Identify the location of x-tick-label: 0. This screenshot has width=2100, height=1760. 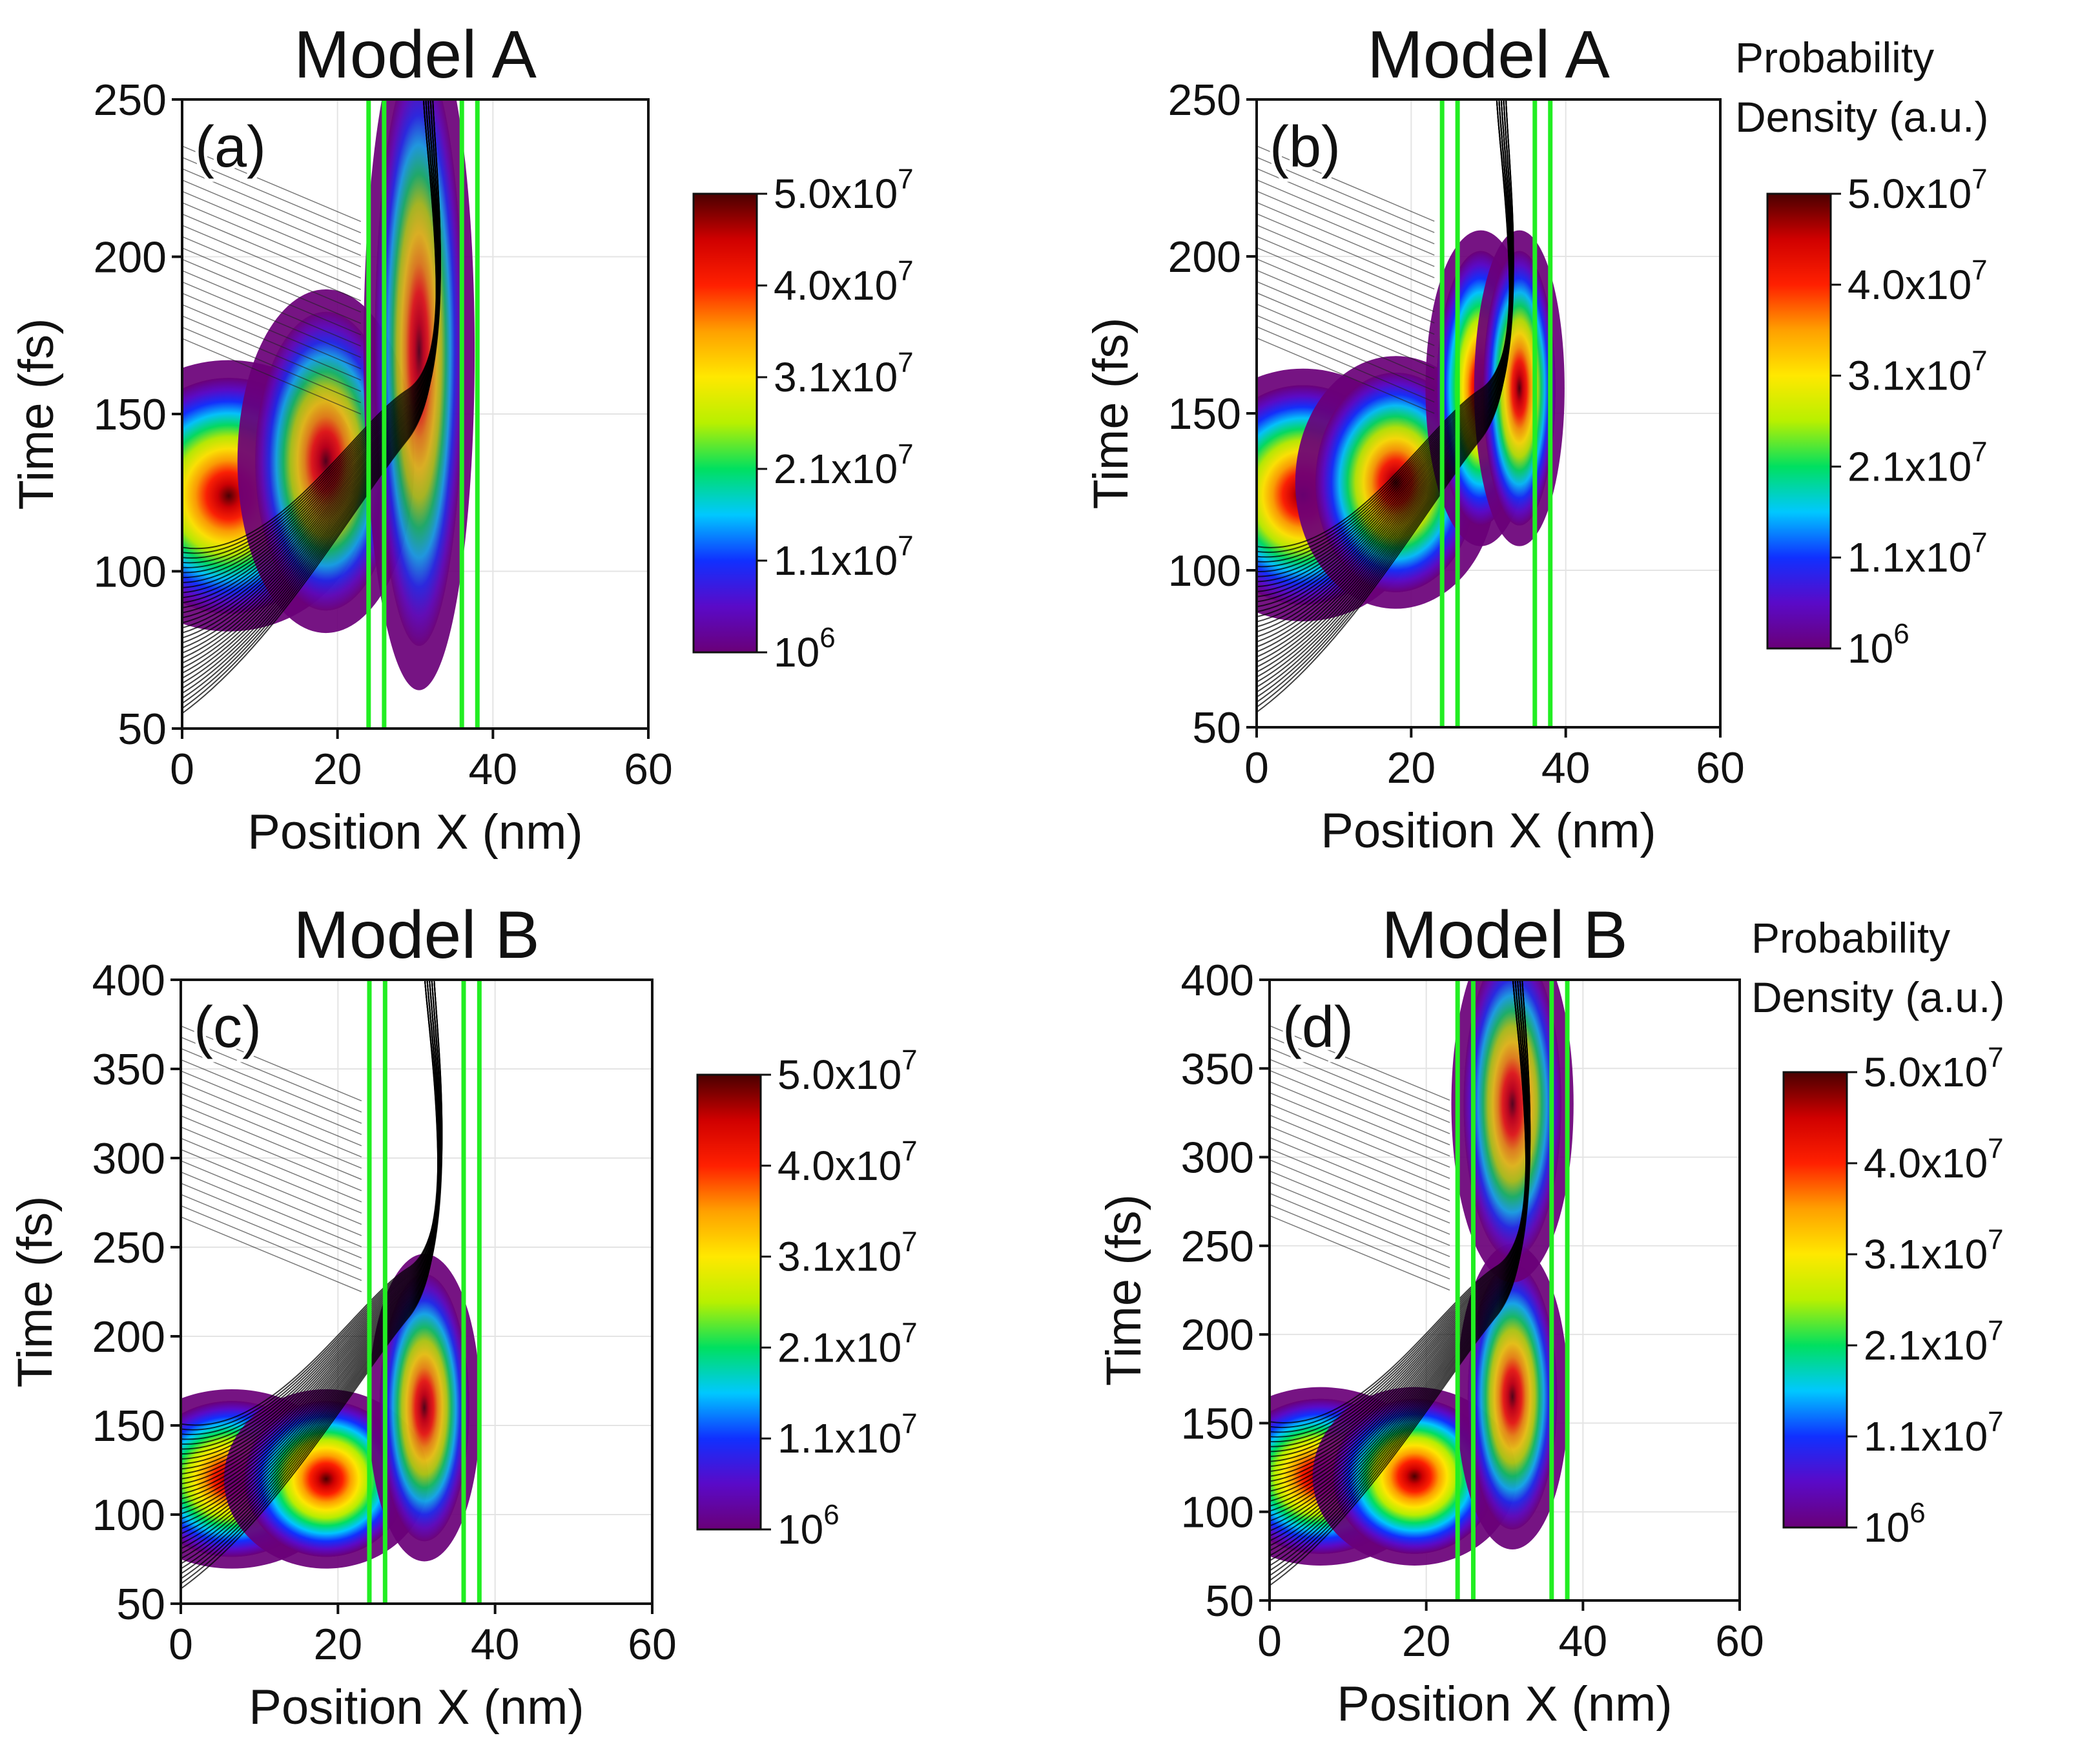
(1256, 768).